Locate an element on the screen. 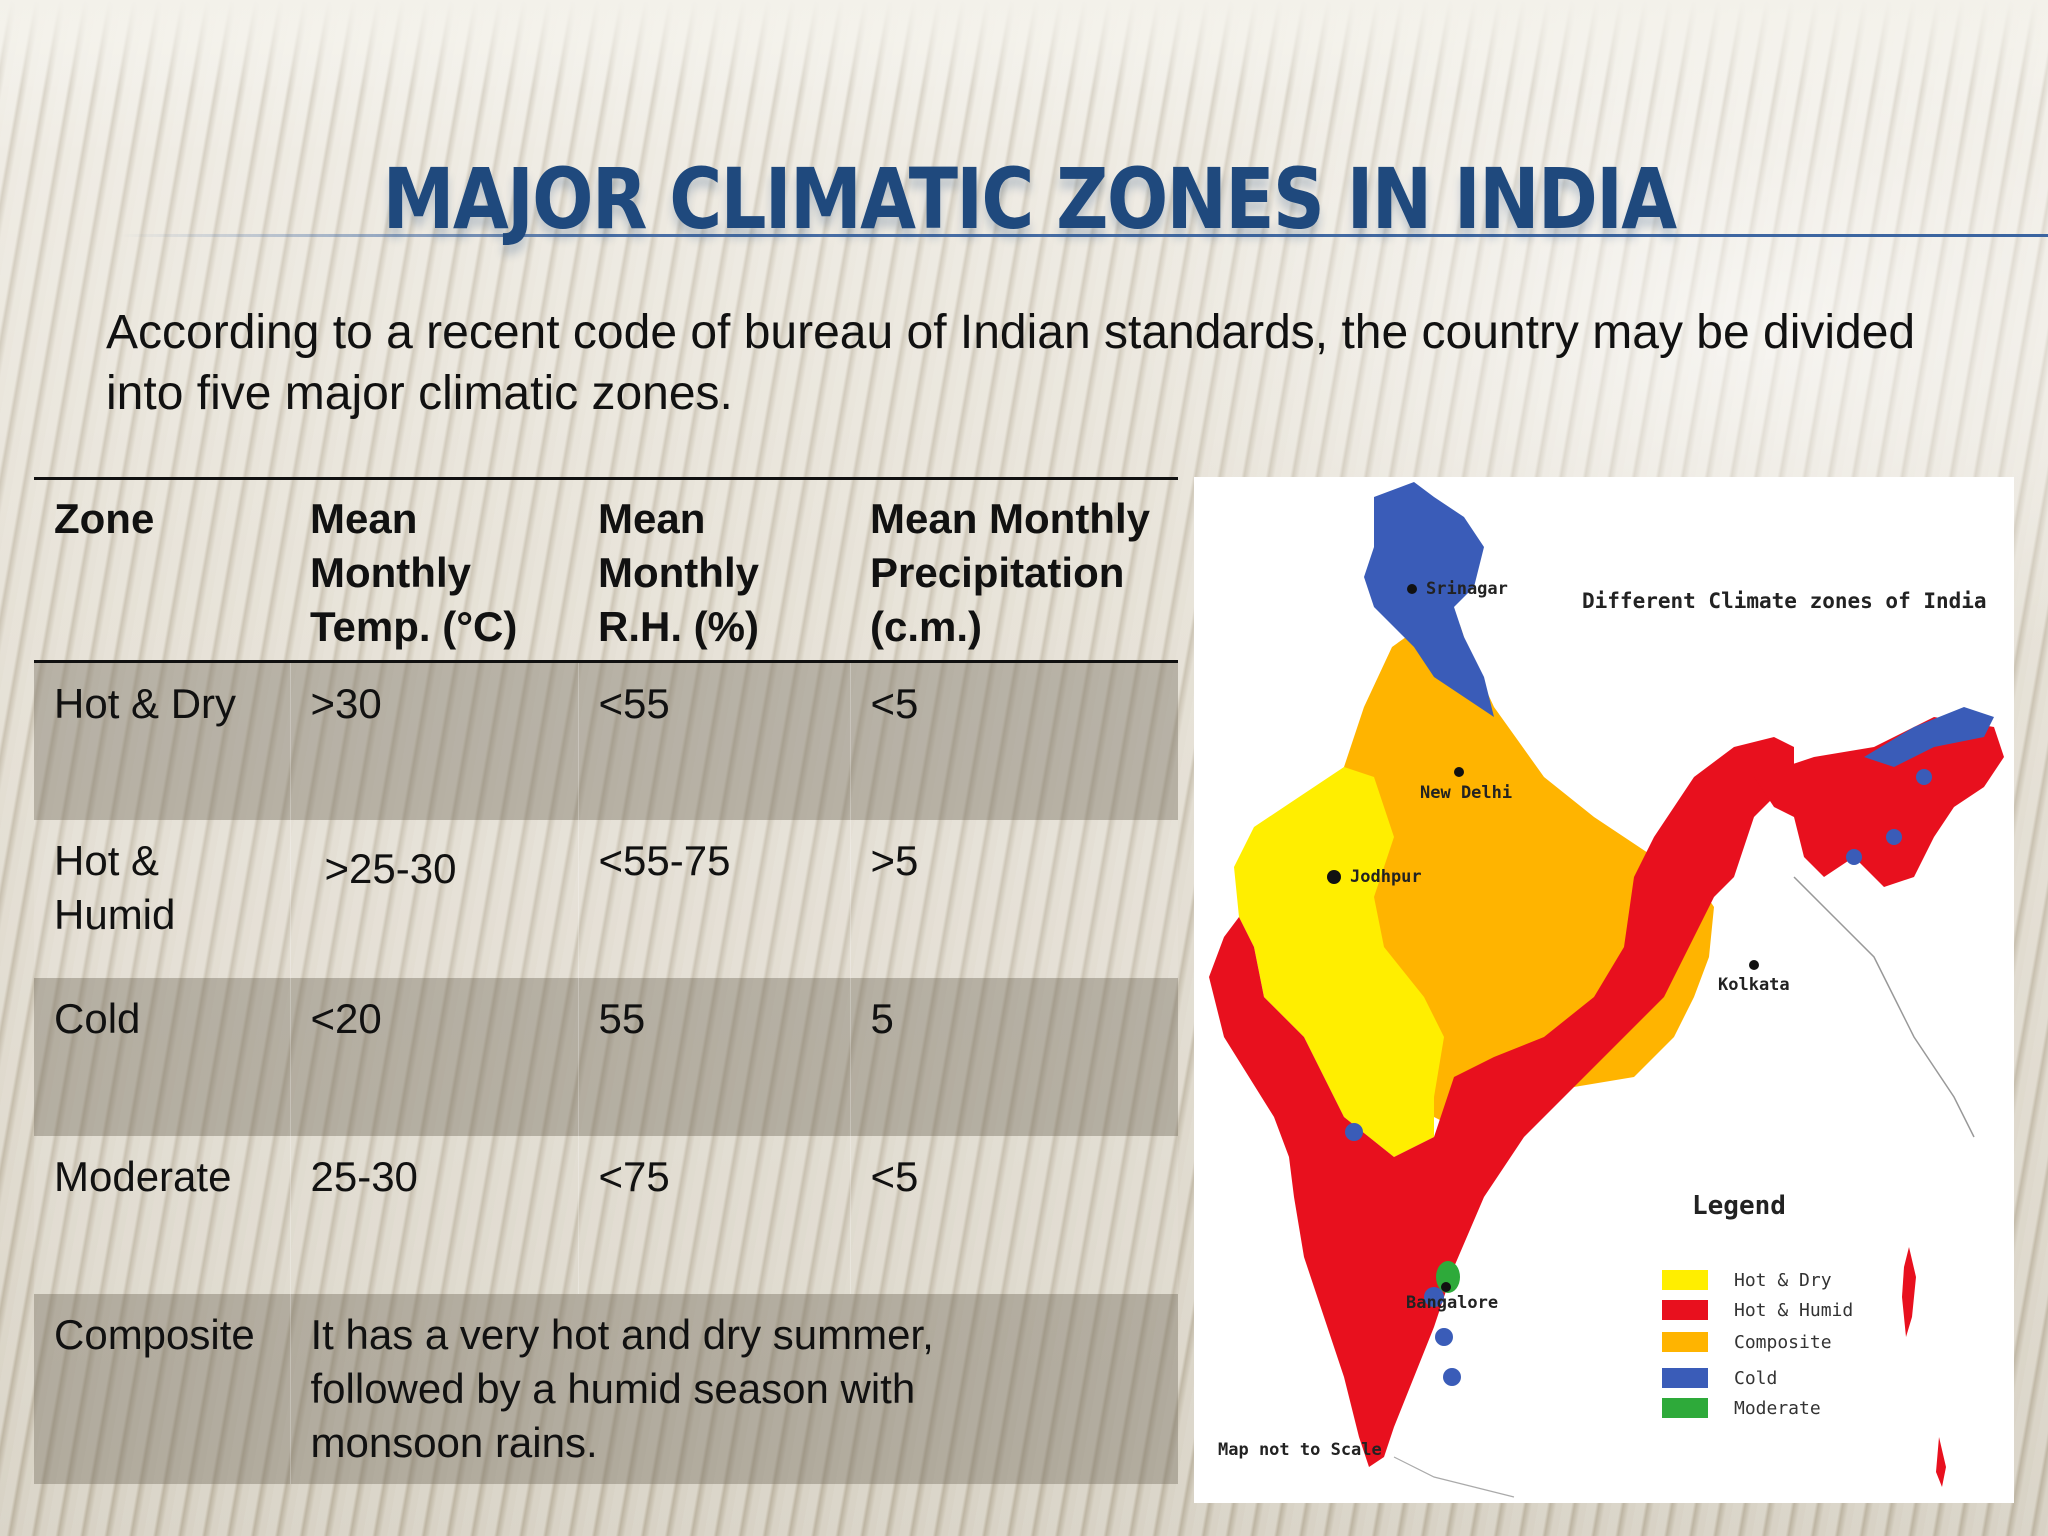 The height and width of the screenshot is (1536, 2048). table-row: Cold <20 55 5 is located at coordinates (606, 1056).